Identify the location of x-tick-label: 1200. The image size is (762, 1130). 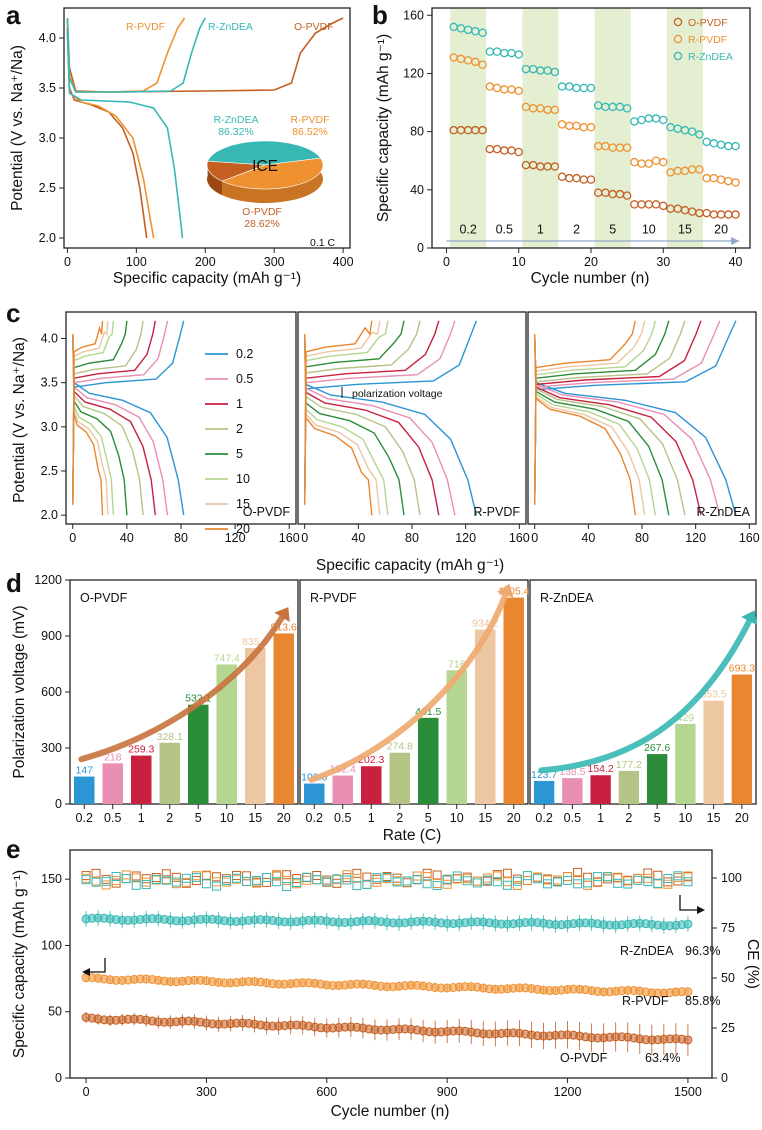
(568, 1092).